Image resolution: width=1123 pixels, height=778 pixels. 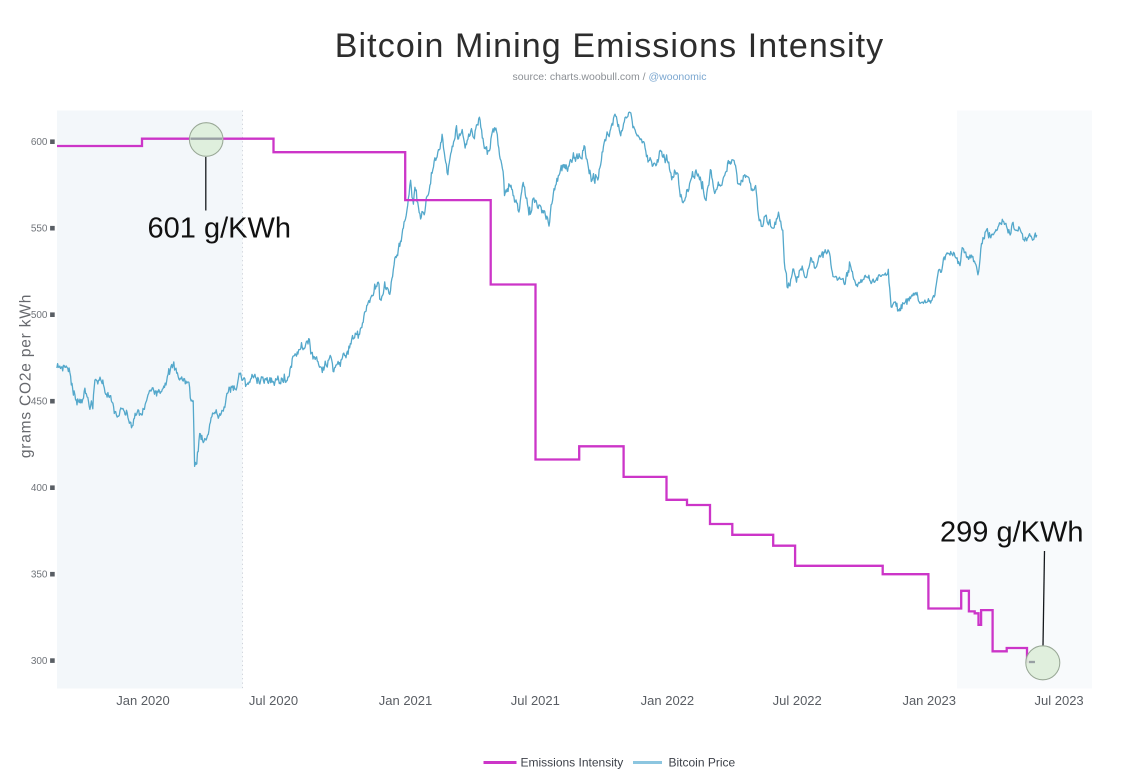 What do you see at coordinates (572, 763) in the screenshot?
I see `svg-text: Emissions Intensity` at bounding box center [572, 763].